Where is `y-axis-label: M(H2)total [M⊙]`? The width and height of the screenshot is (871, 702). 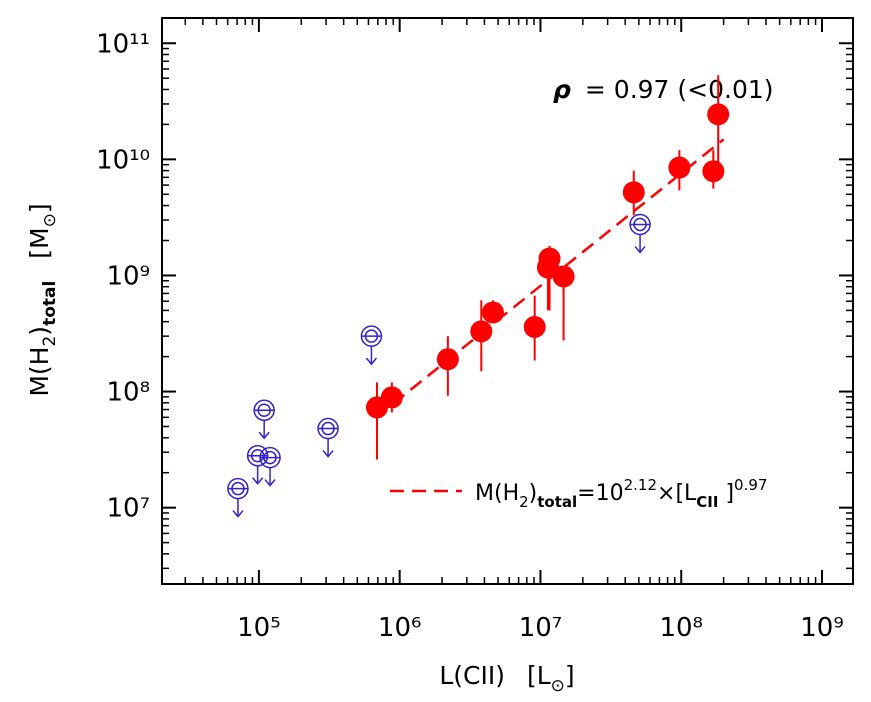 y-axis-label: M(H2)total [M⊙] is located at coordinates (42, 299).